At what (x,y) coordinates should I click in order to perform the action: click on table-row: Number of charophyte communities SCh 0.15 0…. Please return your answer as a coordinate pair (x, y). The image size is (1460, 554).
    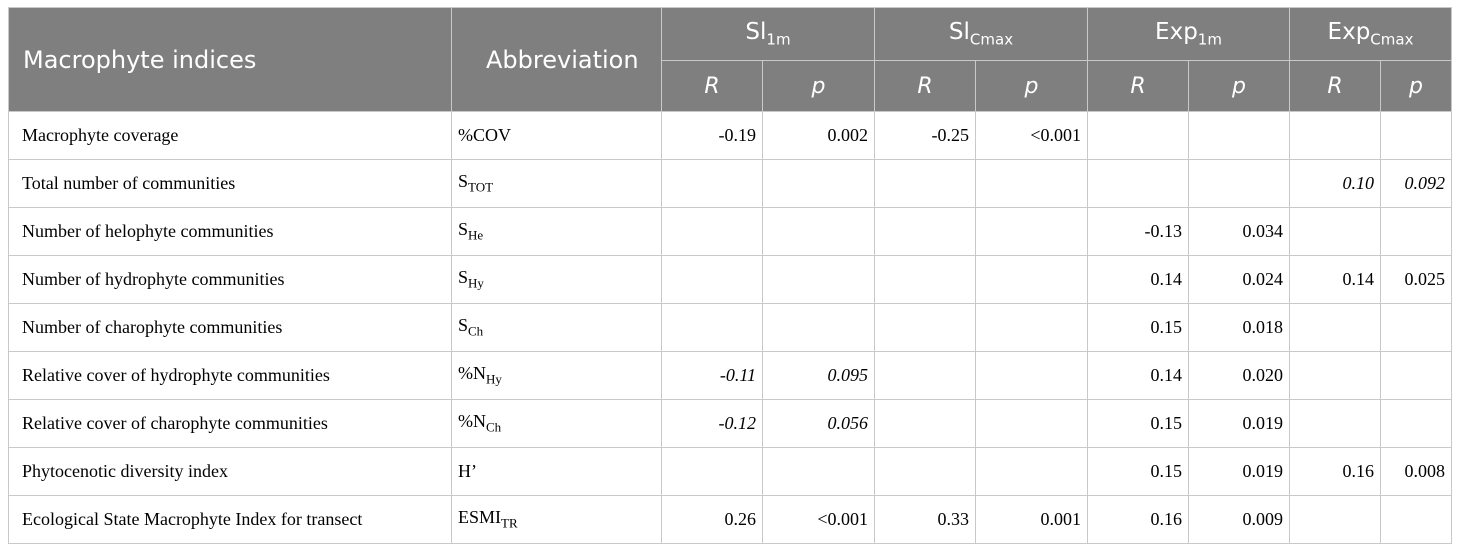
    Looking at the image, I should click on (730, 327).